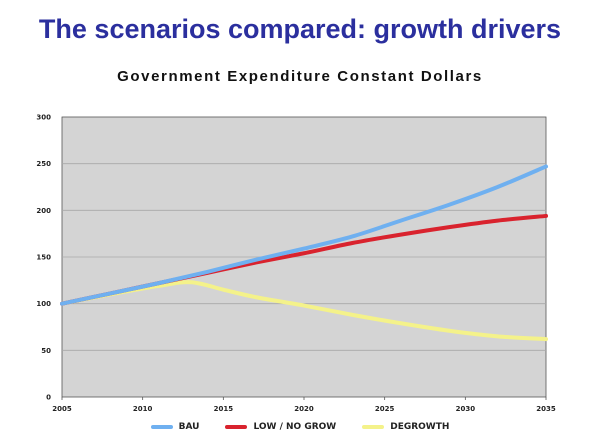 The height and width of the screenshot is (444, 600). What do you see at coordinates (43, 211) in the screenshot?
I see `y-tick-label: 200` at bounding box center [43, 211].